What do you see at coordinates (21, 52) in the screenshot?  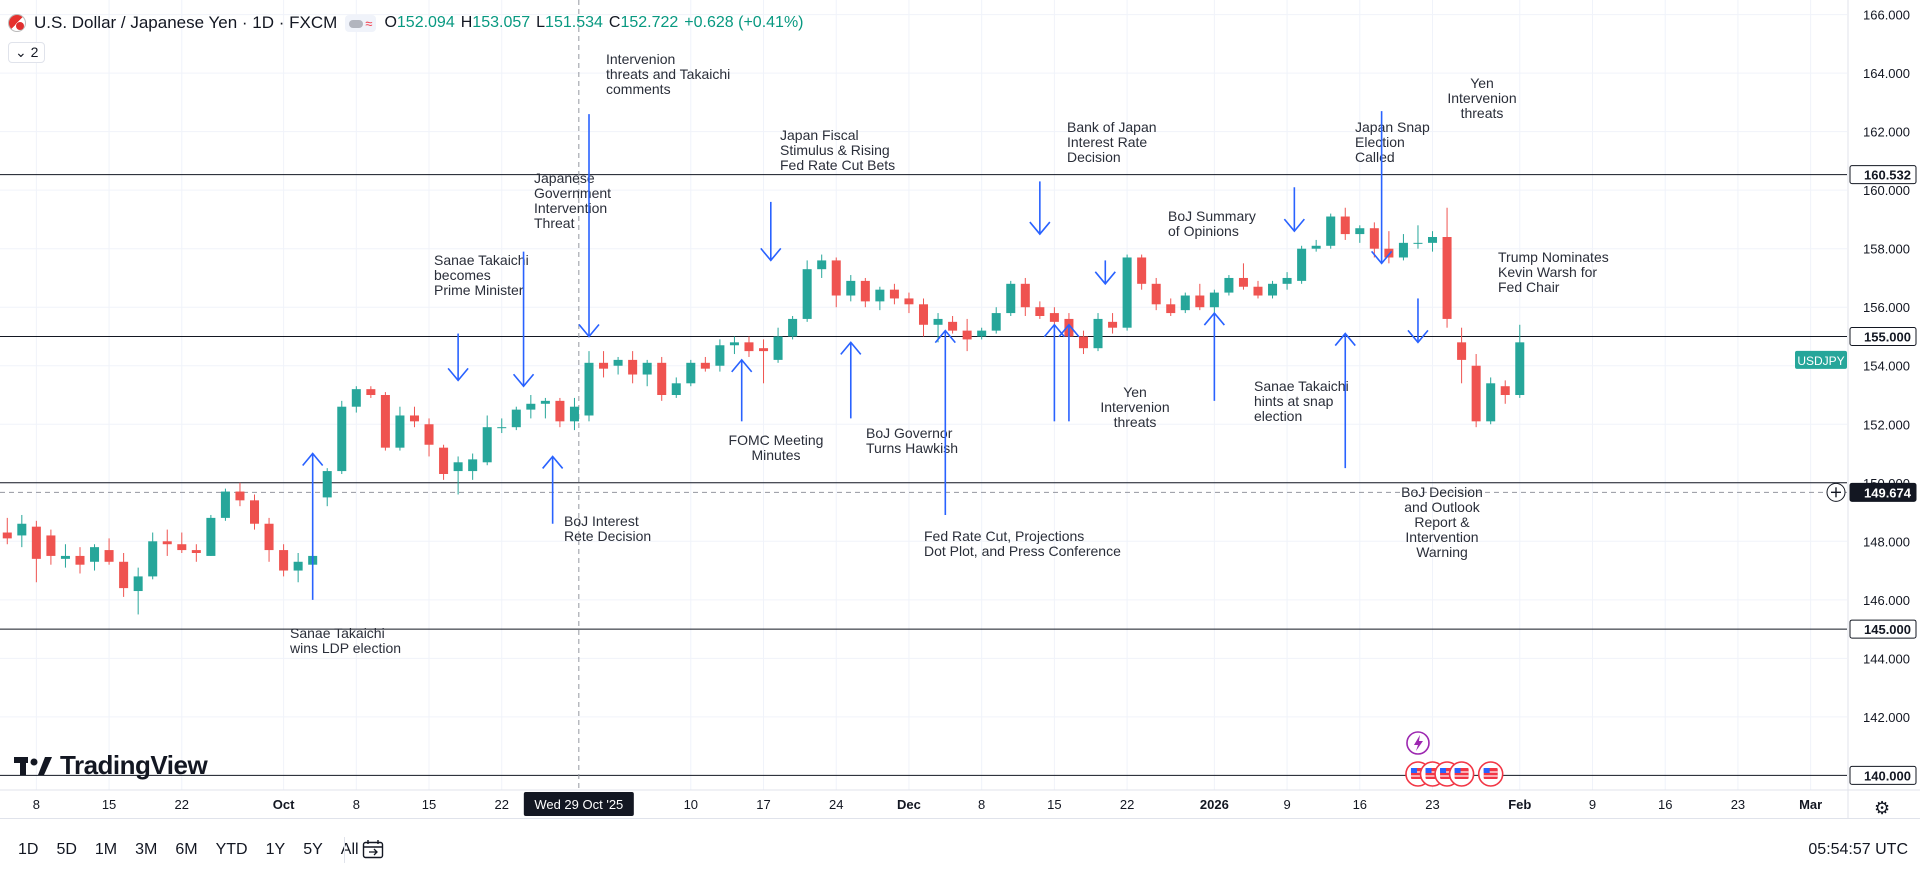 I see `chevron-down-icon: ⌄` at bounding box center [21, 52].